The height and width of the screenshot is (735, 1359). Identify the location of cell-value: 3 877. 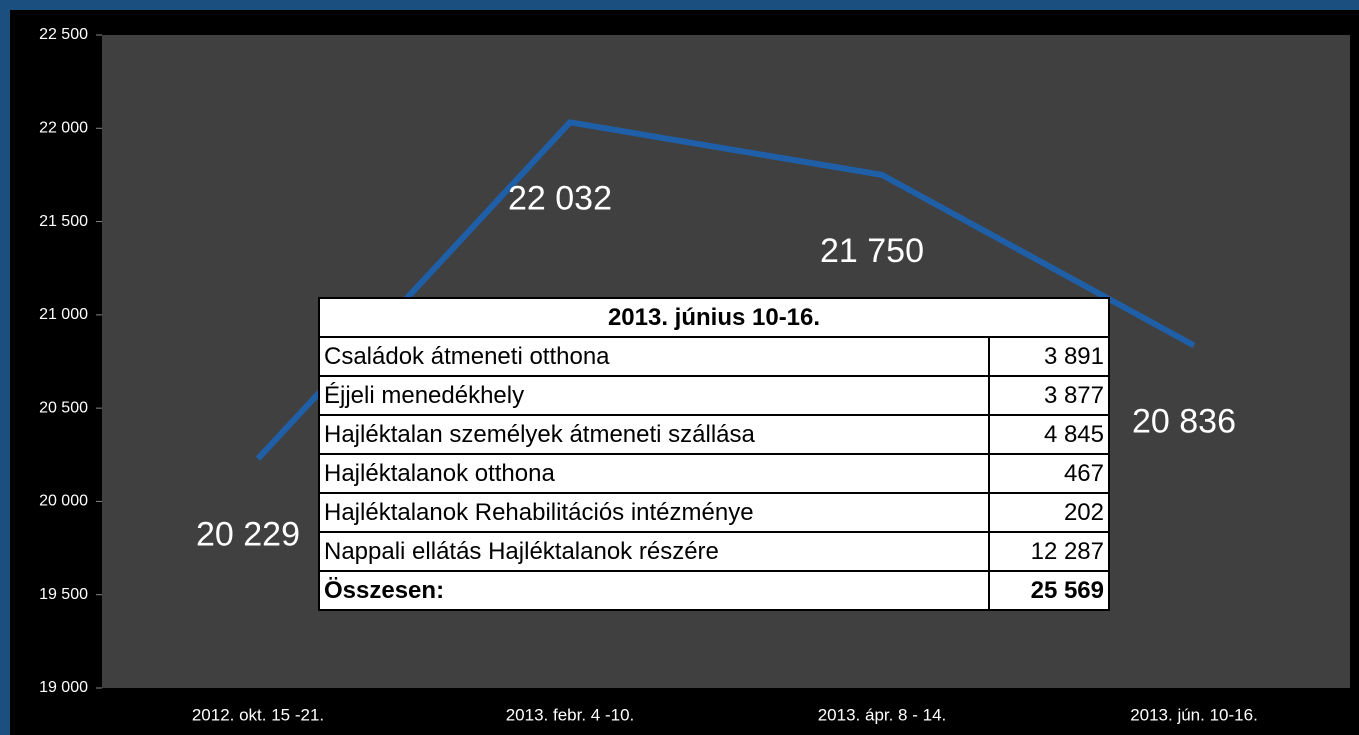
(1049, 395).